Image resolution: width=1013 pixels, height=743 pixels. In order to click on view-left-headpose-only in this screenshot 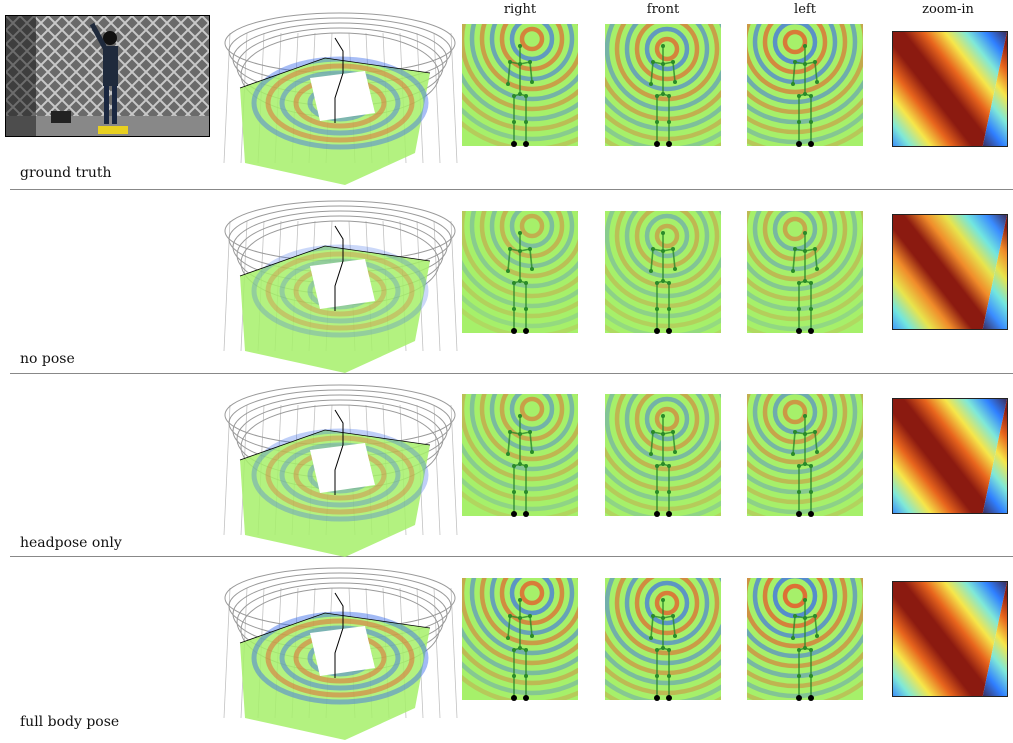, I will do `click(805, 457)`.